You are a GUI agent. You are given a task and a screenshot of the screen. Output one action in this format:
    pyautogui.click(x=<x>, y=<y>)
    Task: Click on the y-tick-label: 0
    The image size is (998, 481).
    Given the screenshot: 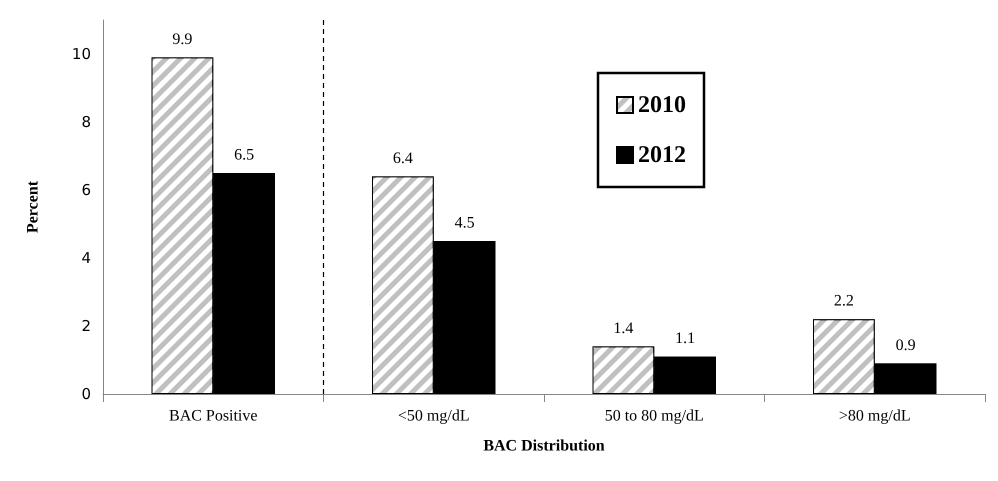 What is the action you would take?
    pyautogui.click(x=86, y=394)
    